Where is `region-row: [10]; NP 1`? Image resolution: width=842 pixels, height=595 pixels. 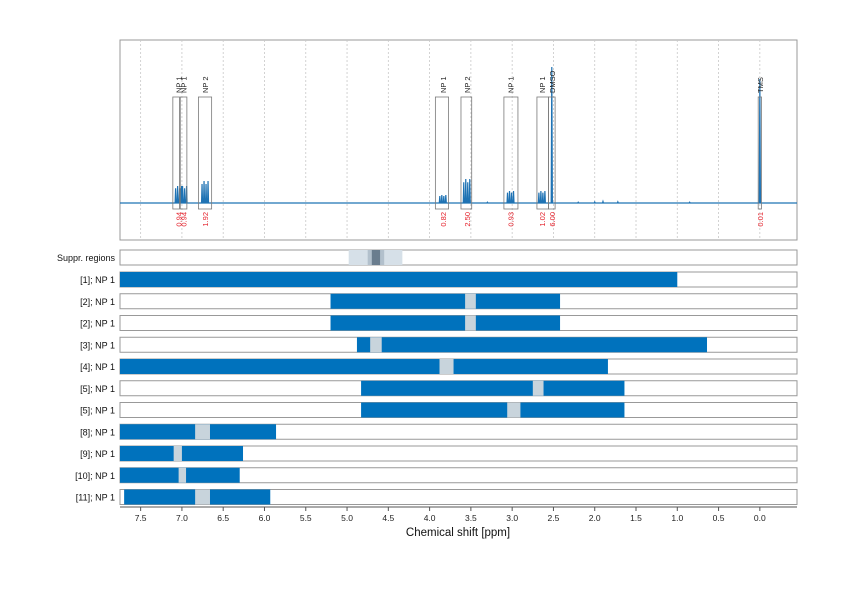
region-row: [10]; NP 1 is located at coordinates (436, 475).